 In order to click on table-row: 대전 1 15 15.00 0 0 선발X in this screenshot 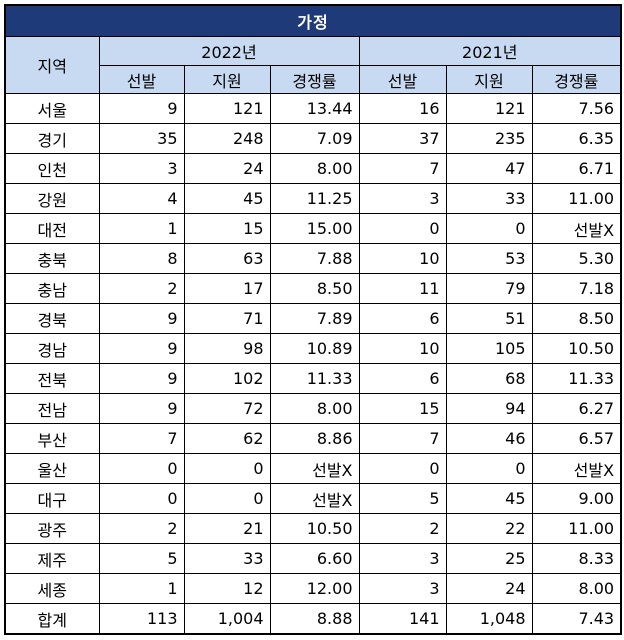, I will do `click(313, 228)`.